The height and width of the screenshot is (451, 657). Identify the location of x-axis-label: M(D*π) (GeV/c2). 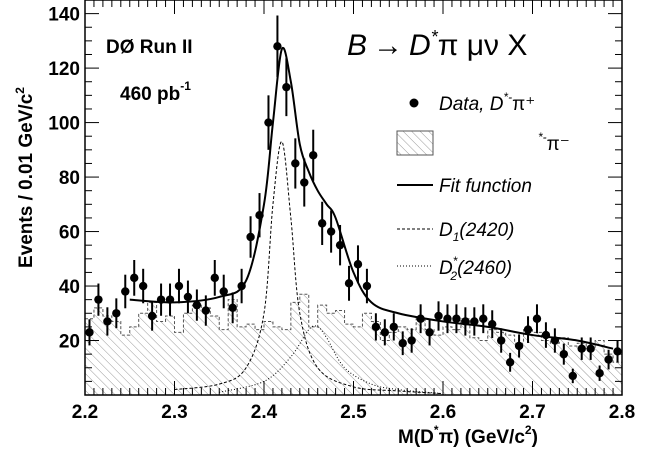
(468, 435).